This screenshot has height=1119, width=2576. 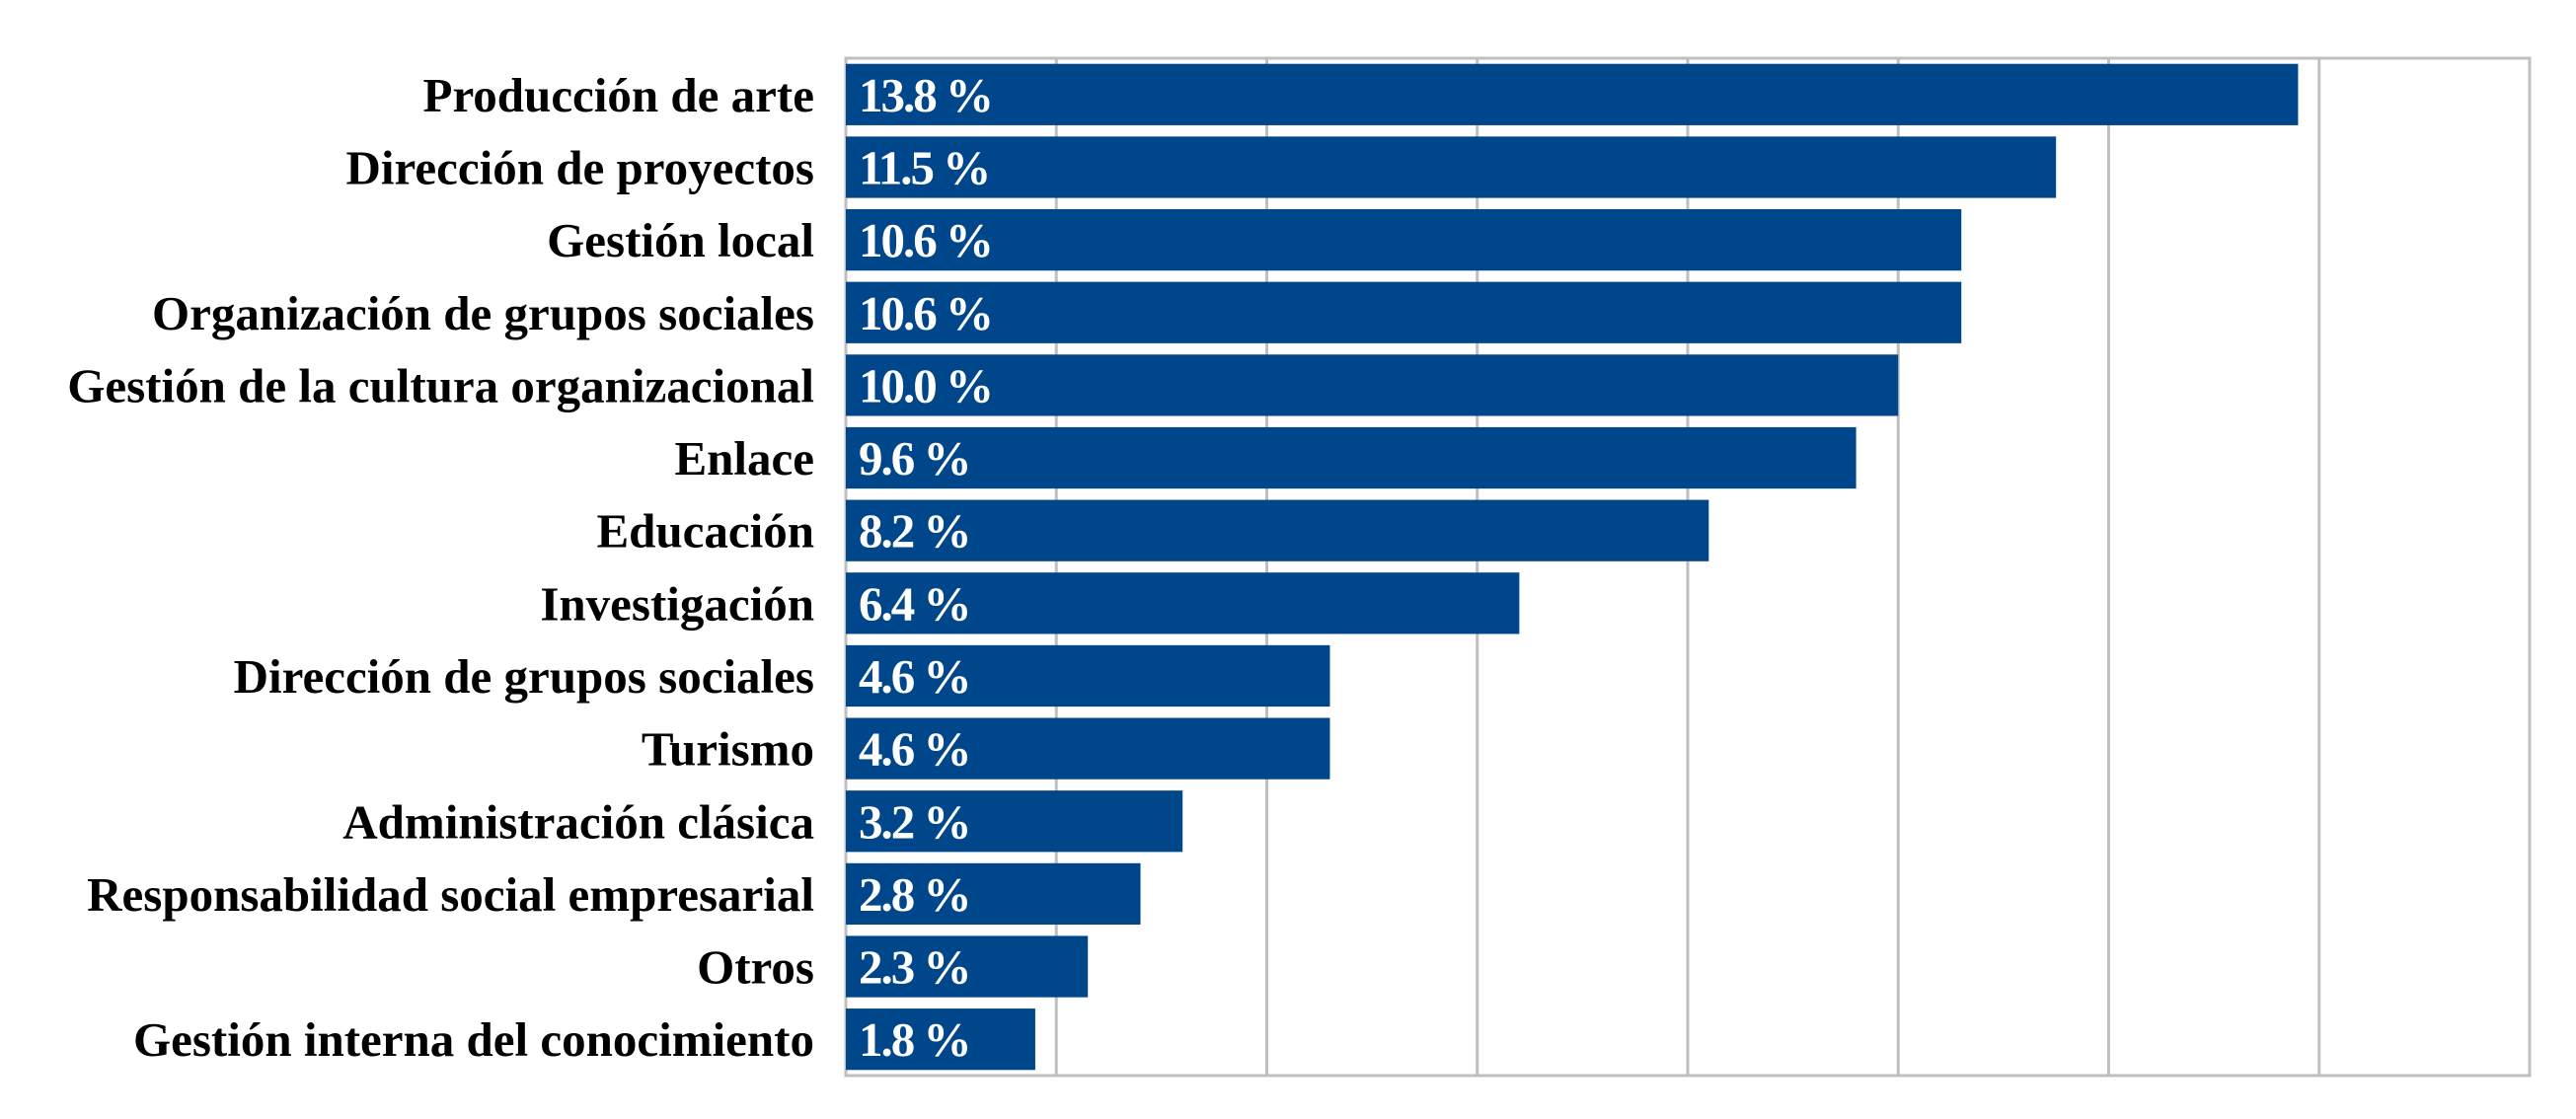 What do you see at coordinates (440, 385) in the screenshot?
I see `category-label: Gestión de la cultura organizacional` at bounding box center [440, 385].